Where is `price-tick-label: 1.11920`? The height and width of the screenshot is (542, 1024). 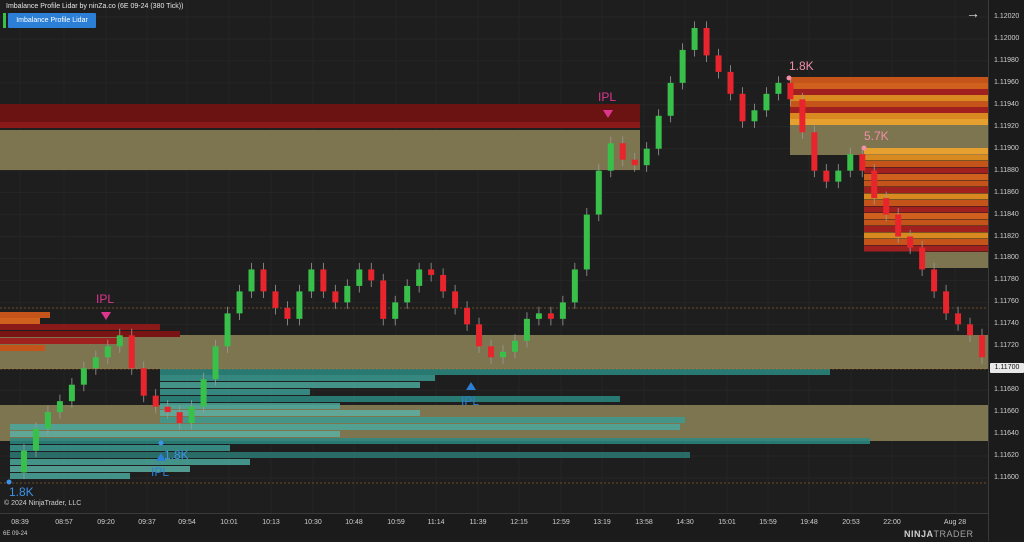
price-tick-label: 1.11920 is located at coordinates (1006, 126).